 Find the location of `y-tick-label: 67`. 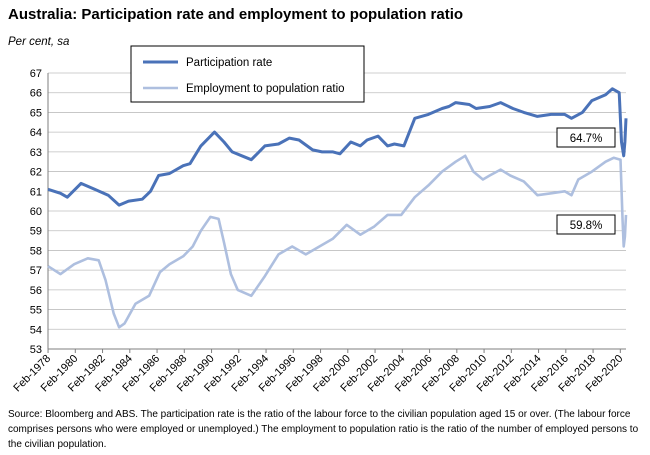

y-tick-label: 67 is located at coordinates (36, 74).